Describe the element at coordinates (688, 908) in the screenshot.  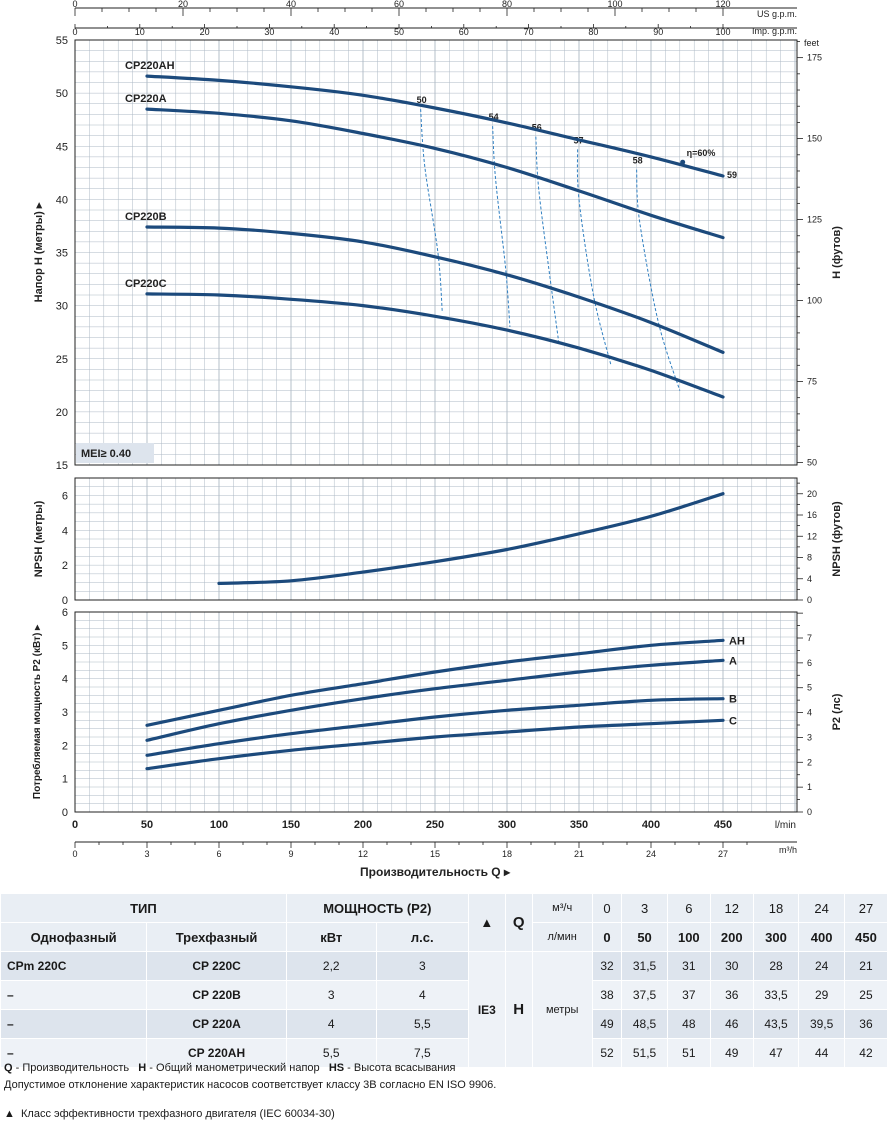
I see `q-m3h-2: 6` at that location.